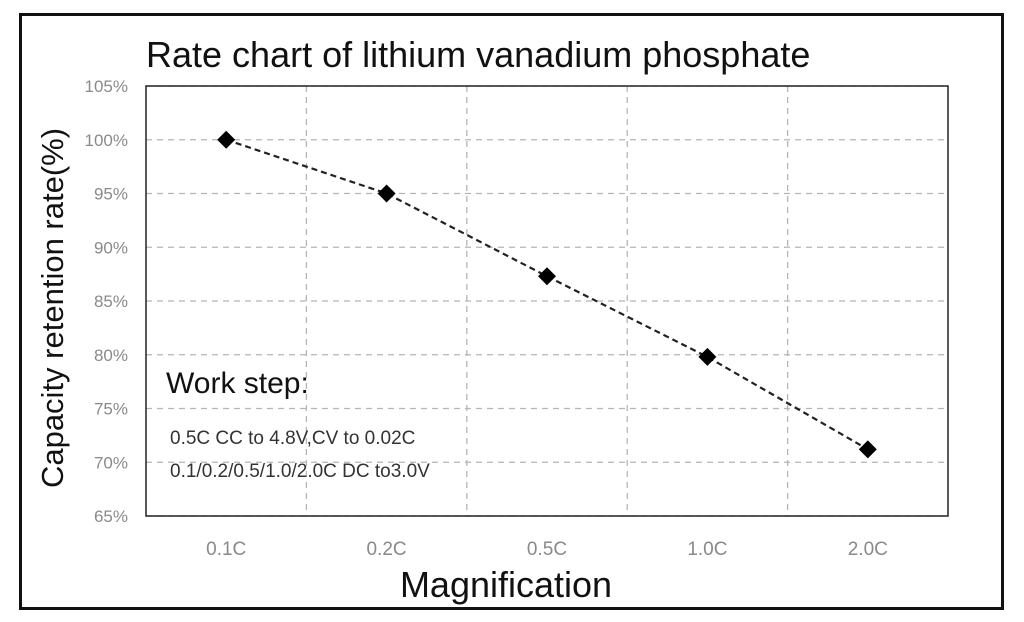  Describe the element at coordinates (292, 438) in the screenshot. I see `annotation-line-1: 0.5C CC to 4.8V,CV to 0.02C` at that location.